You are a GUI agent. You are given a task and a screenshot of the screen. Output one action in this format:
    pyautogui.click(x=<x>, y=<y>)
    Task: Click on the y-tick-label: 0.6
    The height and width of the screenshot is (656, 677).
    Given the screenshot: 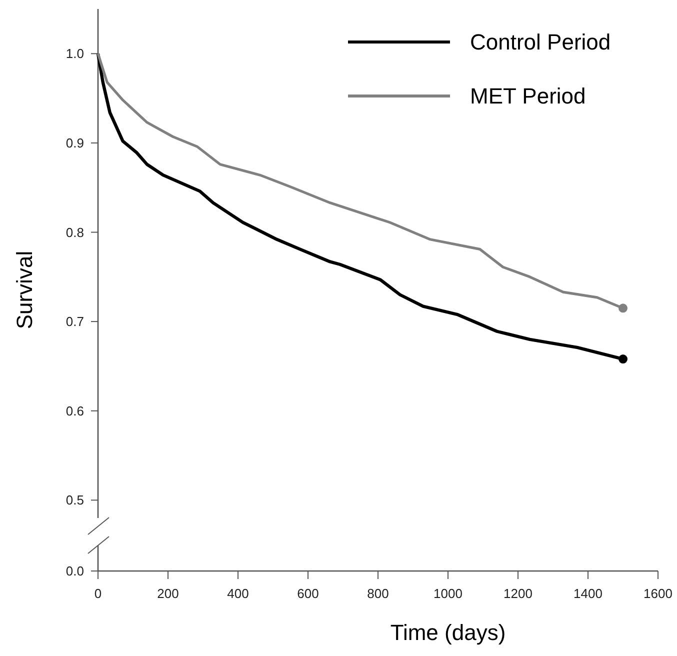 What is the action you would take?
    pyautogui.click(x=75, y=410)
    